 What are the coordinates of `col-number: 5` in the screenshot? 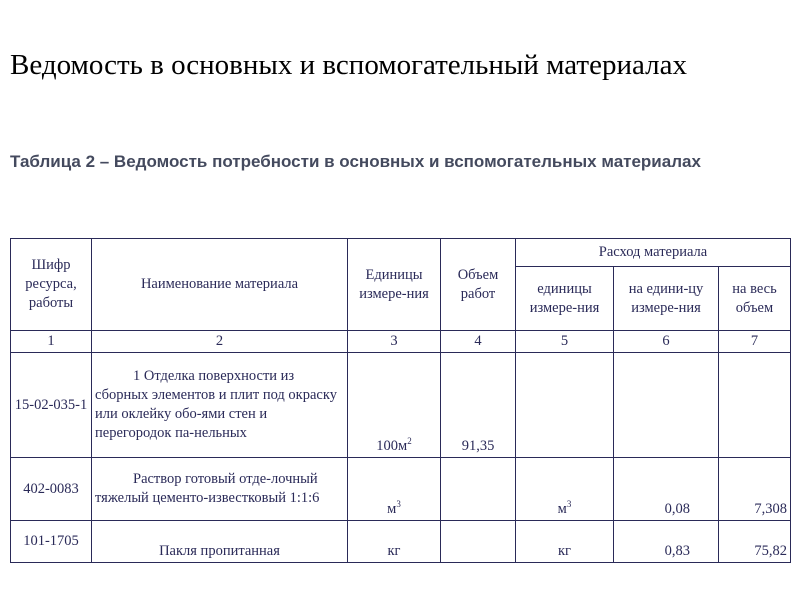 It's located at (564, 341).